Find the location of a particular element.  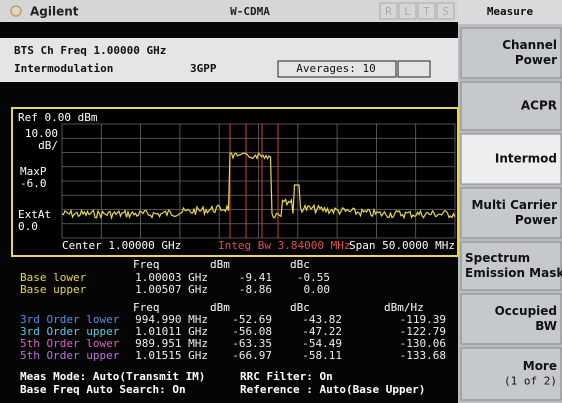

cell: -63.35 is located at coordinates (252, 343).